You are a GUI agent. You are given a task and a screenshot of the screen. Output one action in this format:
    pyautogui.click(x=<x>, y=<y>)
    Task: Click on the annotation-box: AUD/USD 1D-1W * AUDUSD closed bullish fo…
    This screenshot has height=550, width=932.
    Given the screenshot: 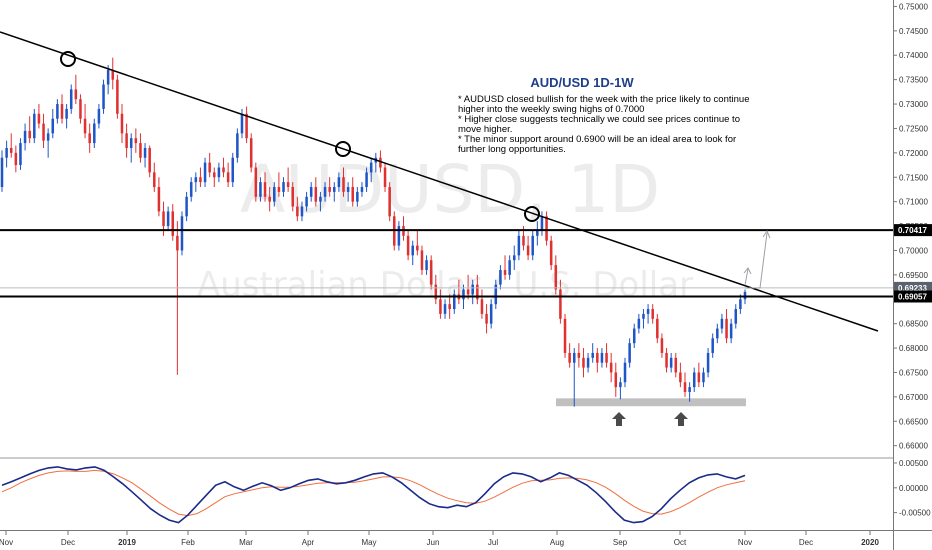 What is the action you would take?
    pyautogui.click(x=603, y=115)
    